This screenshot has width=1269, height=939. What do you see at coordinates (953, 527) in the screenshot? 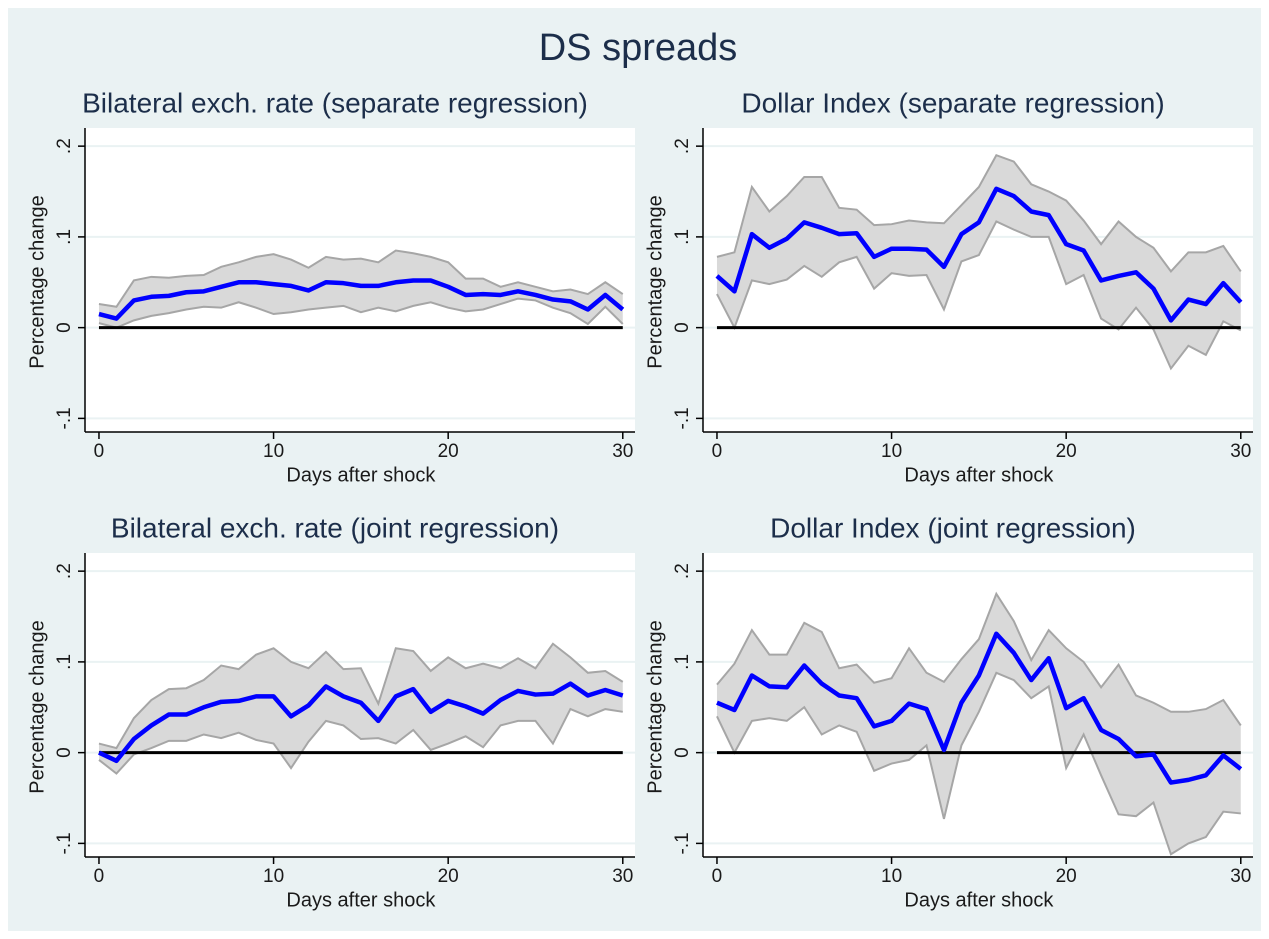
I see `panel-title: Dollar Index (joint regression)` at bounding box center [953, 527].